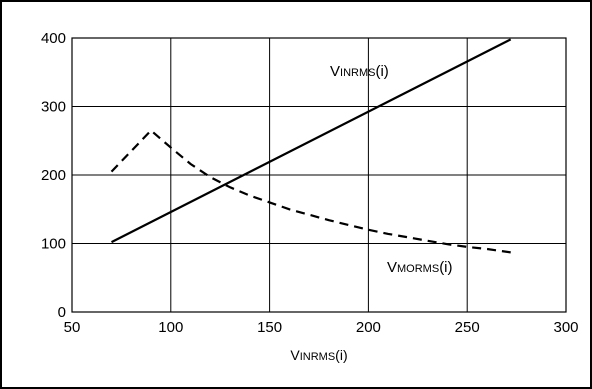  I want to click on y-tick-label-400: 400, so click(53, 38).